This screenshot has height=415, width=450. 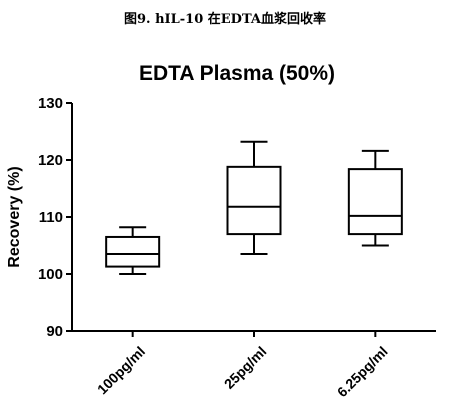 I want to click on chart-title: EDTA Plasma (50%), so click(x=237, y=73).